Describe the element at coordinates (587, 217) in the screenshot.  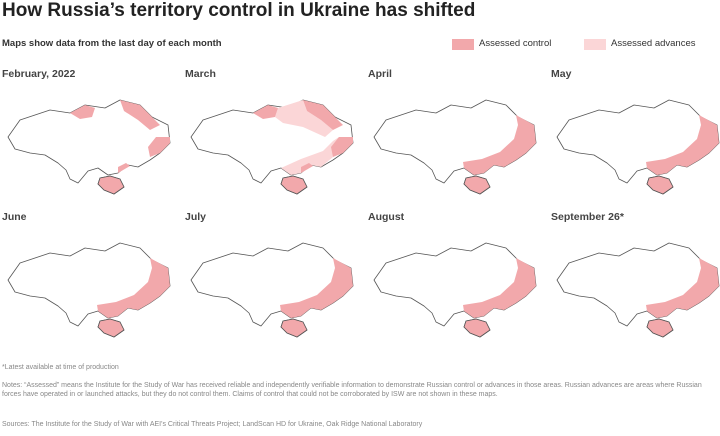
I see `panel-label: September 26*` at that location.